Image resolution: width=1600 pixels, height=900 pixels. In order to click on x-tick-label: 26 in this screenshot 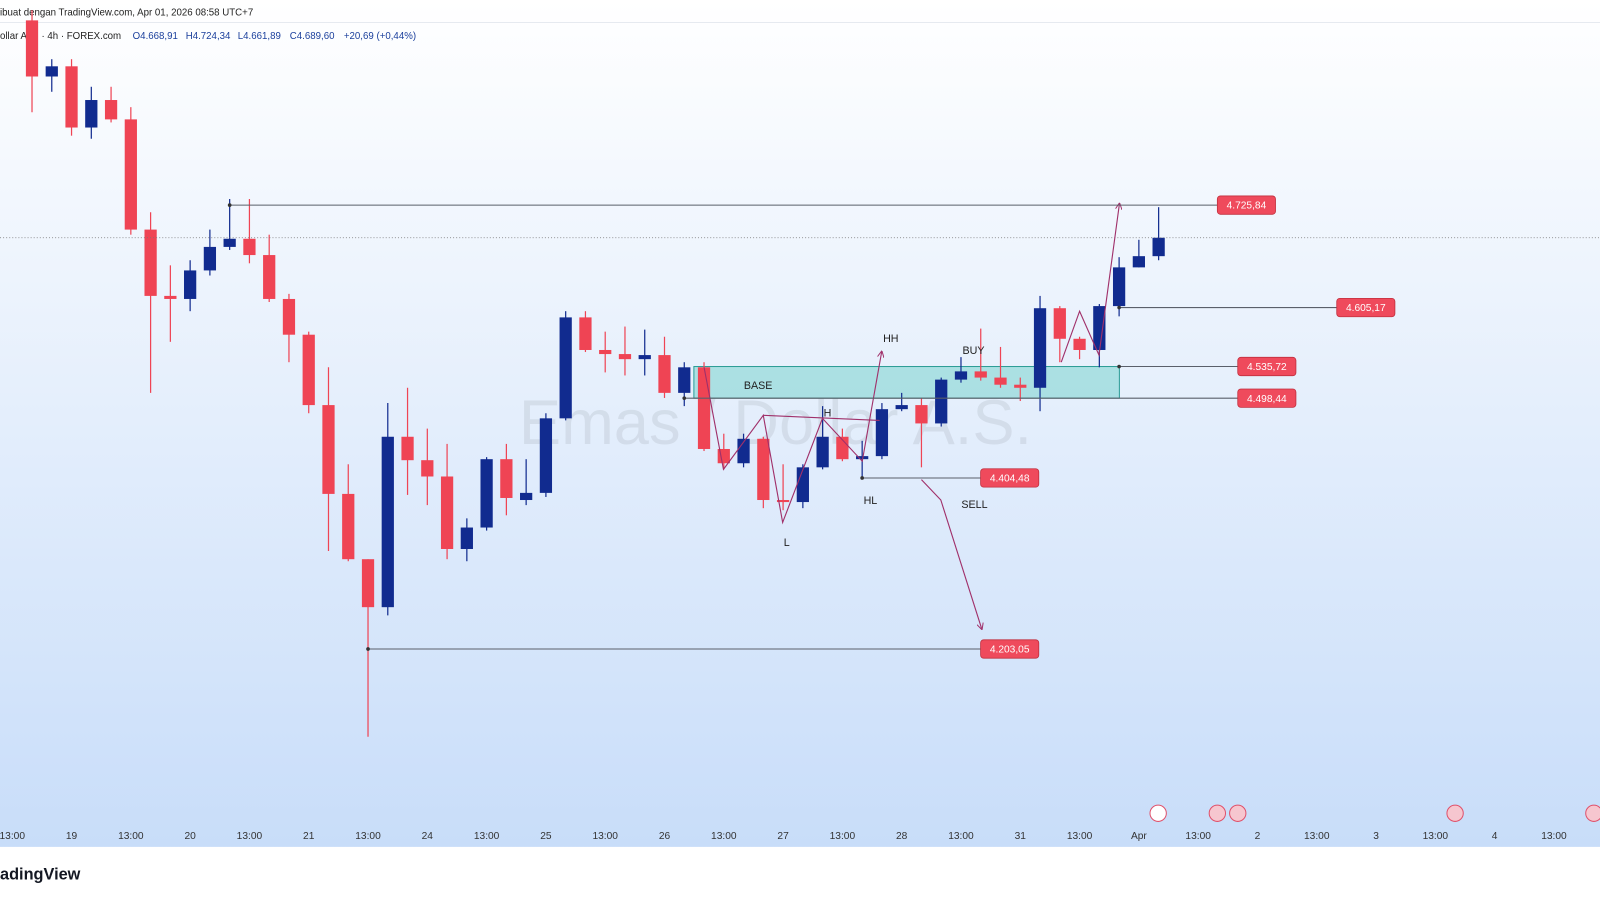, I will do `click(665, 836)`.